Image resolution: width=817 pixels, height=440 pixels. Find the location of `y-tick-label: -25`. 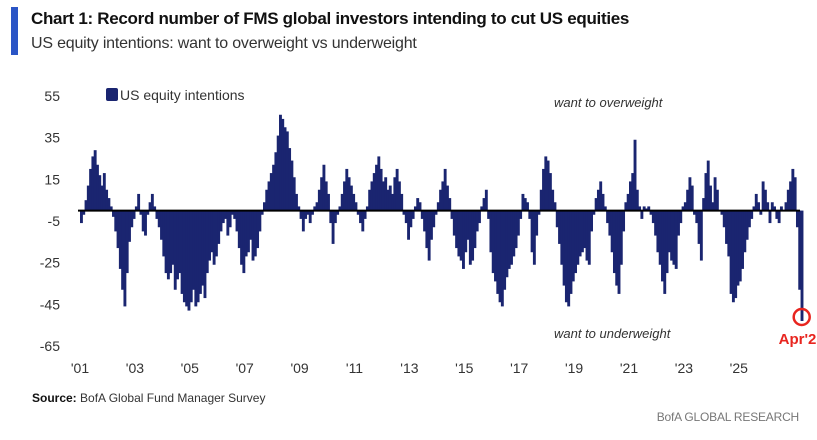

y-tick-label: -25 is located at coordinates (50, 263).